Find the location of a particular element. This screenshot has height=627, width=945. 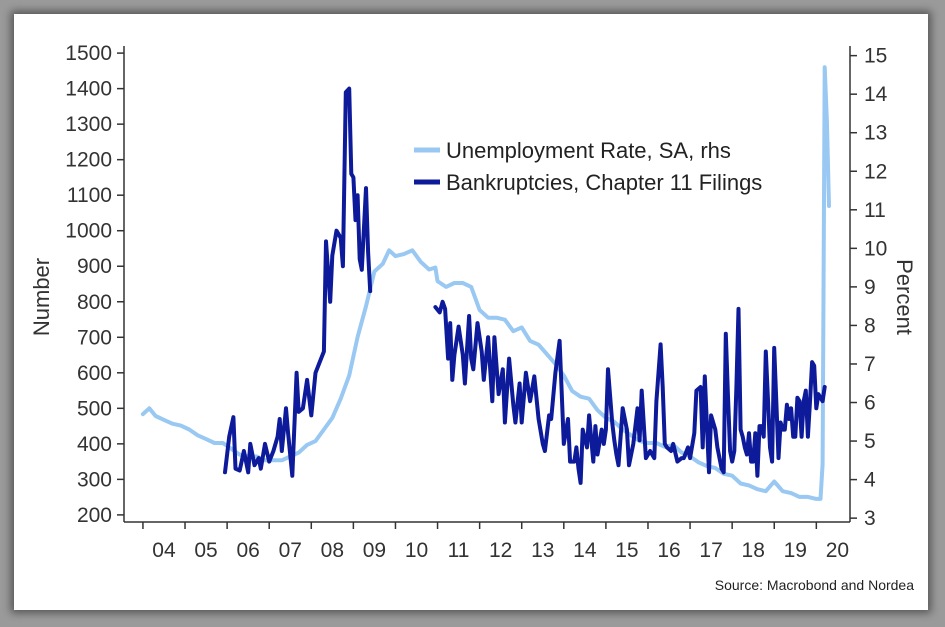

right-y-tick-label: 10 is located at coordinates (875, 248).